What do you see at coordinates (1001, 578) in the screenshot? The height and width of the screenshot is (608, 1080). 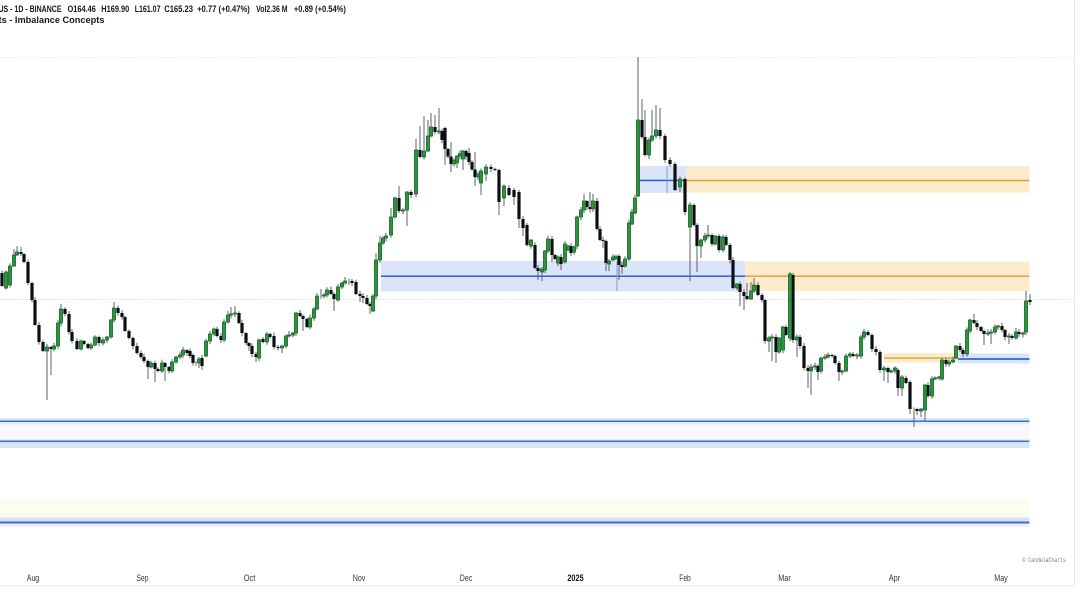 I see `svg-text: May` at bounding box center [1001, 578].